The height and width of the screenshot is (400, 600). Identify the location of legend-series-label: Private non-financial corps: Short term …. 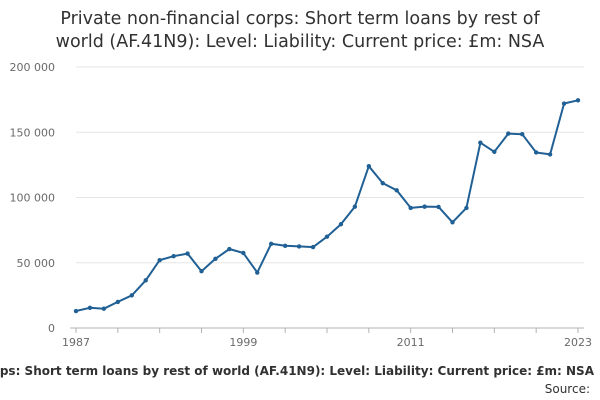
(297, 371).